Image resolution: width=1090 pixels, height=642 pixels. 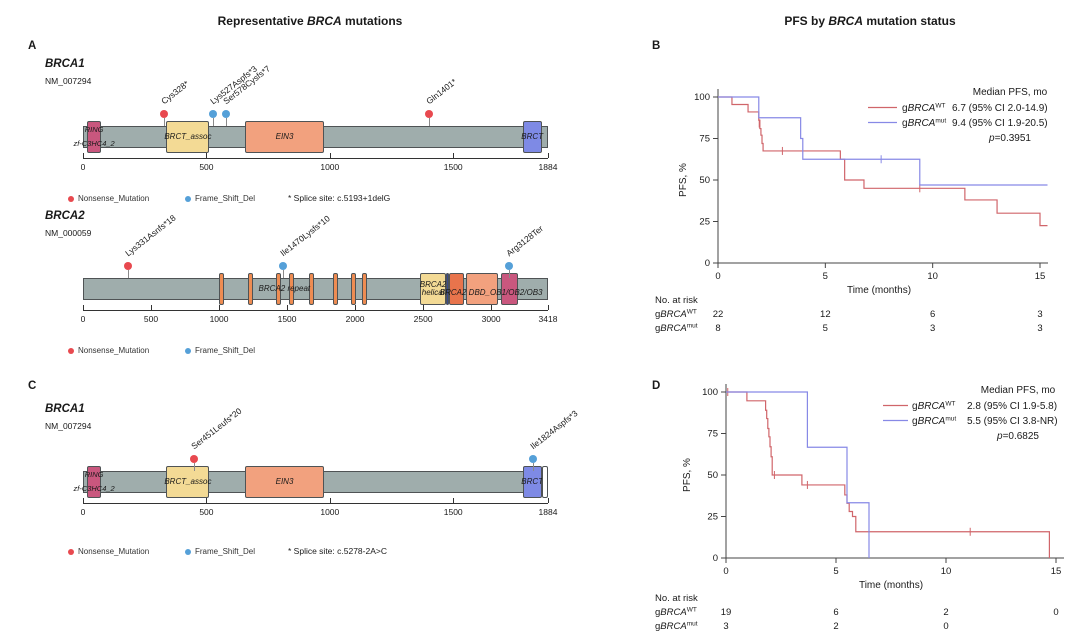 What do you see at coordinates (548, 319) in the screenshot?
I see `axis-tick-label: 3418` at bounding box center [548, 319].